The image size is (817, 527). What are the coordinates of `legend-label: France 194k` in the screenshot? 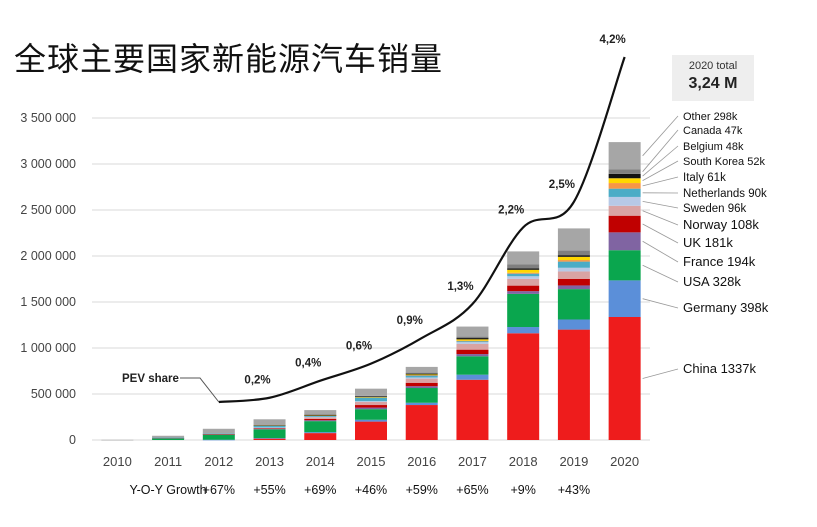 It's located at (719, 261).